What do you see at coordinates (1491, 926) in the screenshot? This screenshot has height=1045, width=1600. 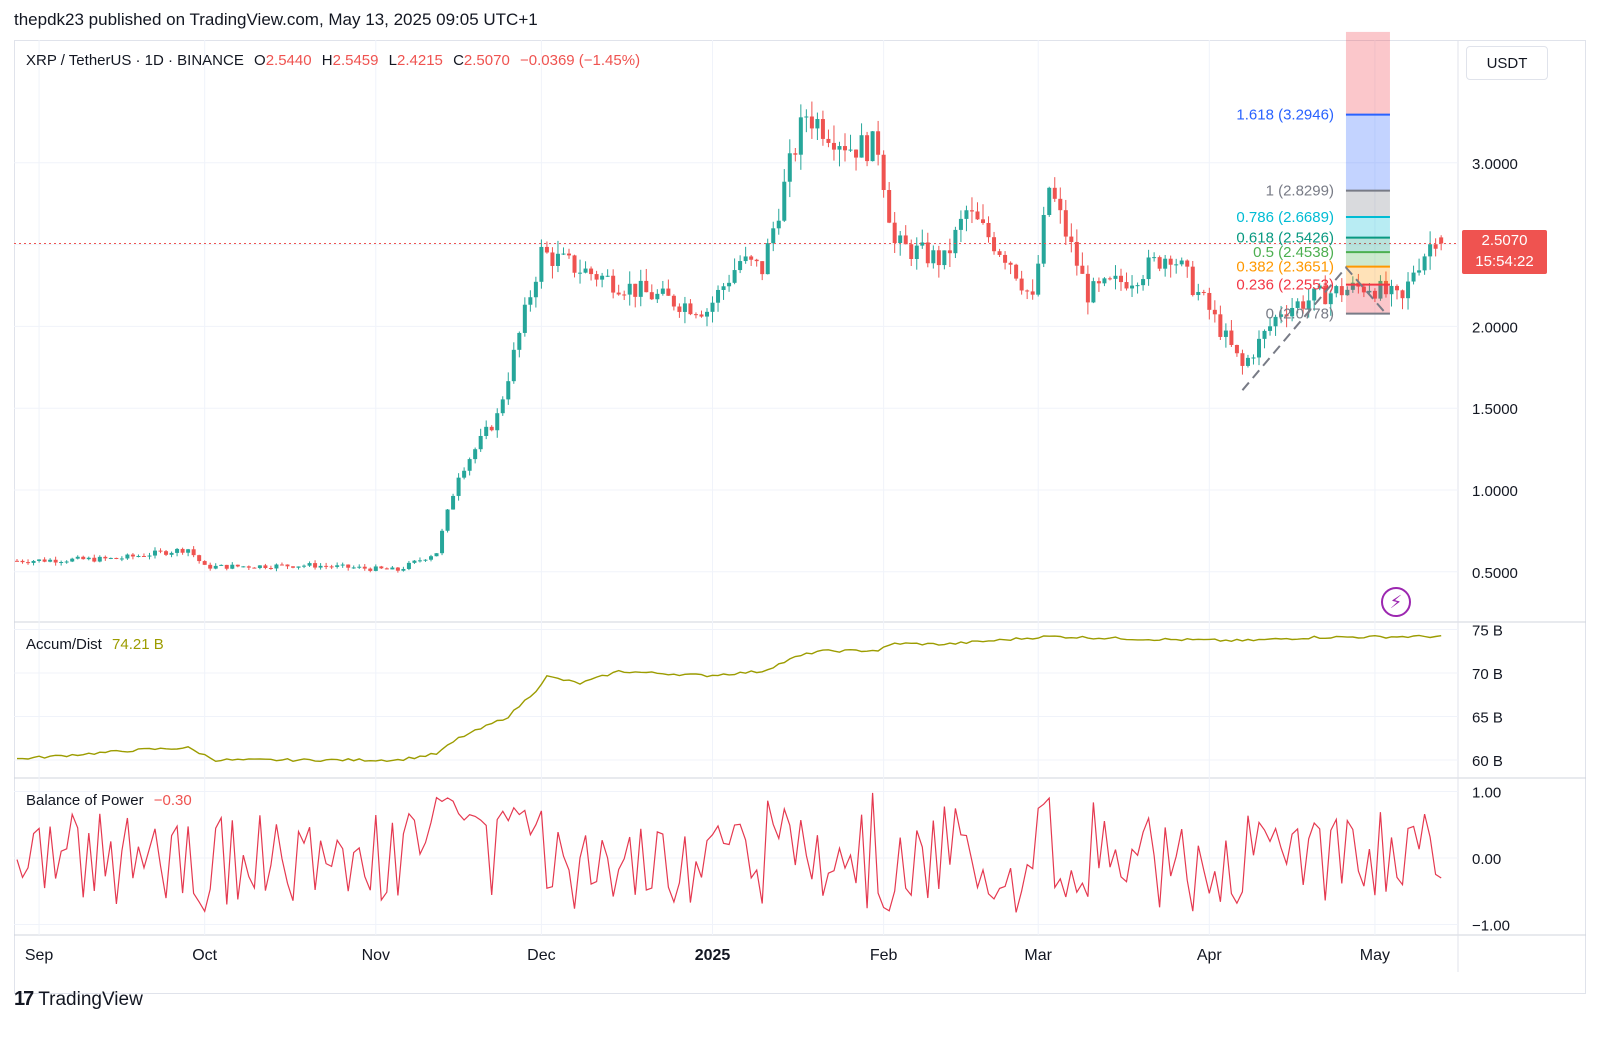 I see `bop-tick-label: −1.00` at bounding box center [1491, 926].